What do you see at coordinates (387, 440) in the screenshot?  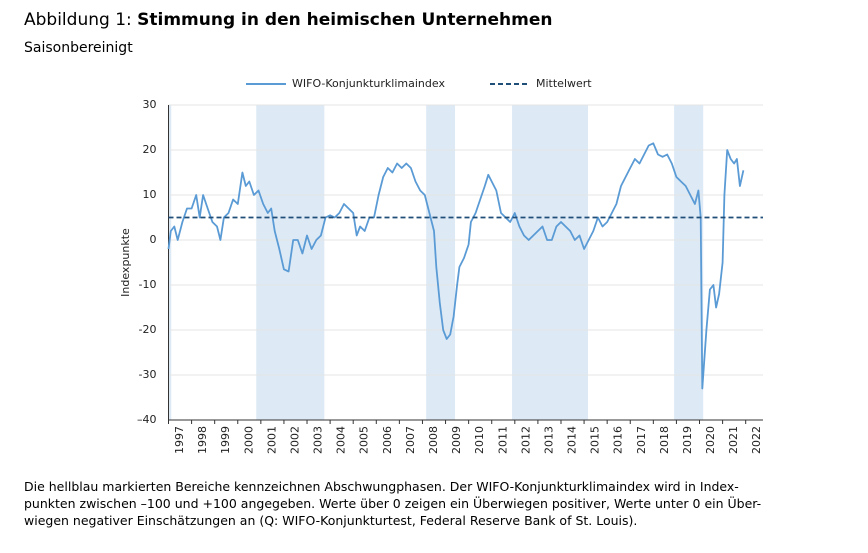 I see `x-tick-label: 2006` at bounding box center [387, 440].